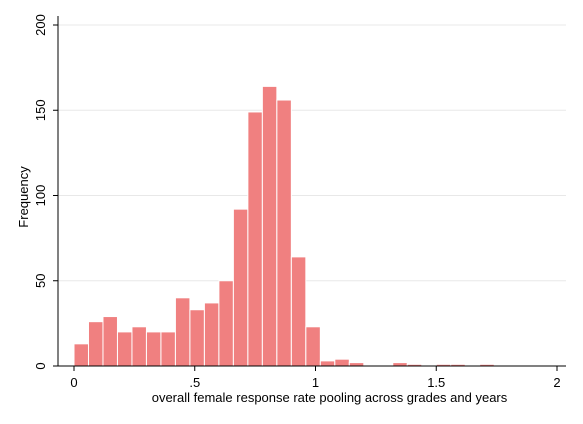 The height and width of the screenshot is (424, 583). Describe the element at coordinates (40, 196) in the screenshot. I see `y-tick-label: 100` at that location.